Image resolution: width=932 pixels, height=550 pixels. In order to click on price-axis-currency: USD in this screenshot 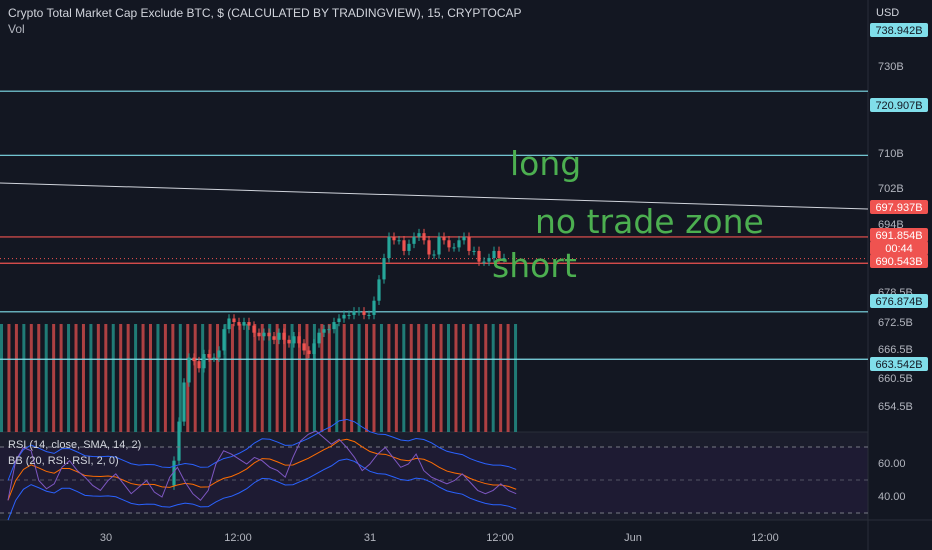, I will do `click(887, 13)`.